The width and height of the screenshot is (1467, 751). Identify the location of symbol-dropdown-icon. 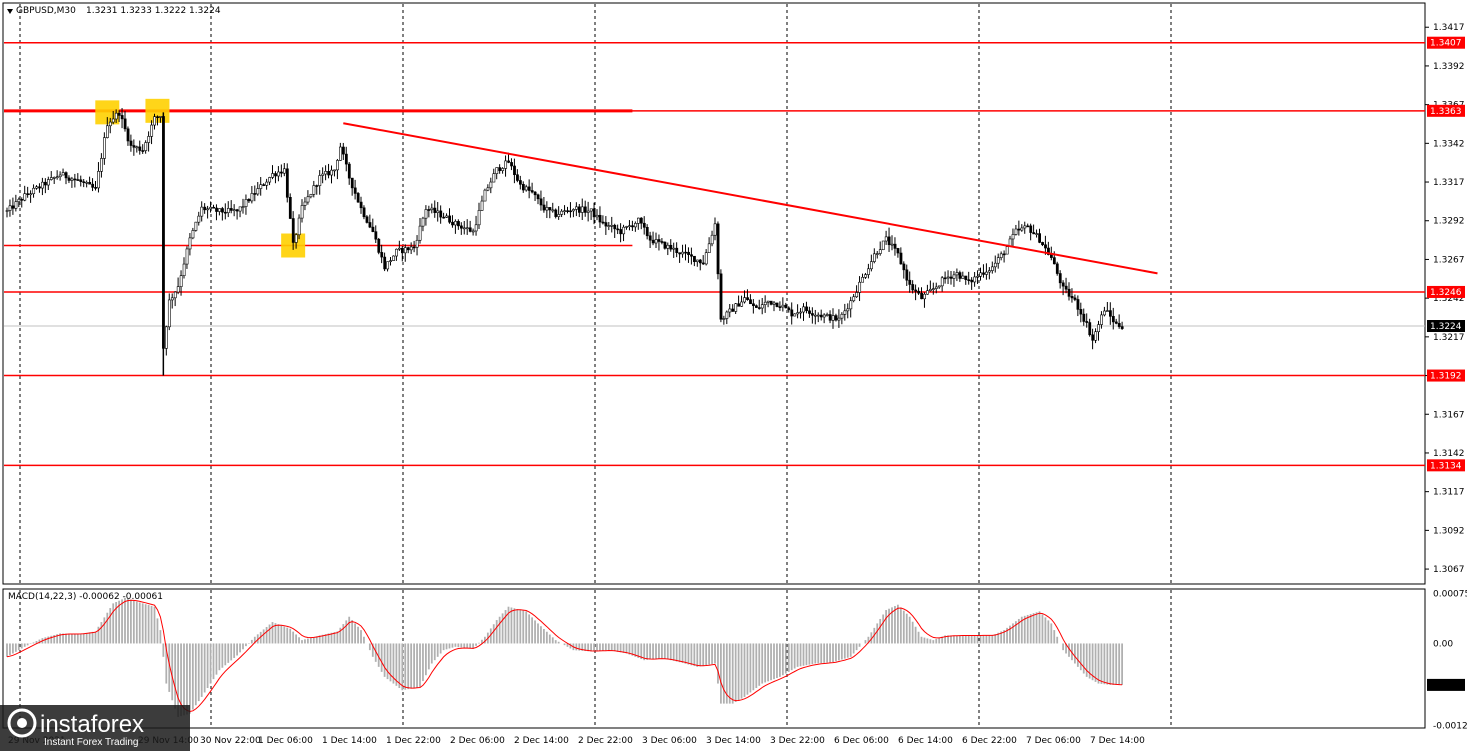
(10, 11).